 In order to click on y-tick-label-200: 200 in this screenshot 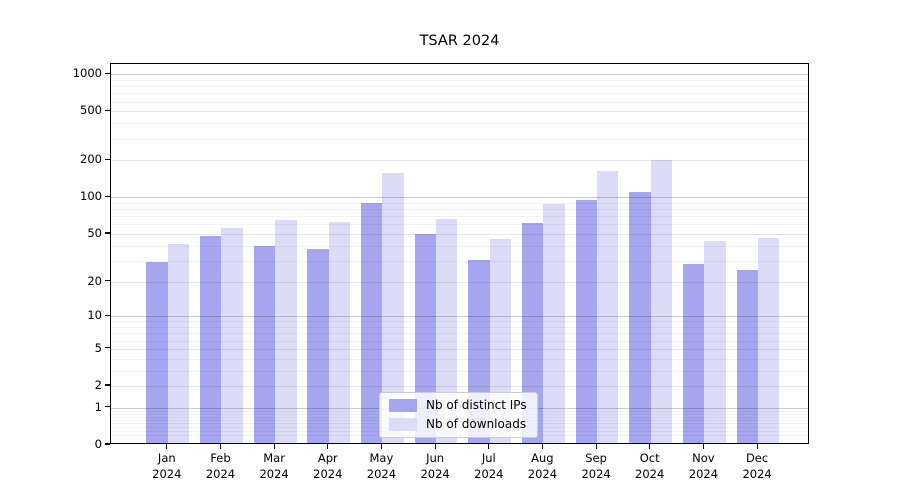, I will do `click(91, 159)`.